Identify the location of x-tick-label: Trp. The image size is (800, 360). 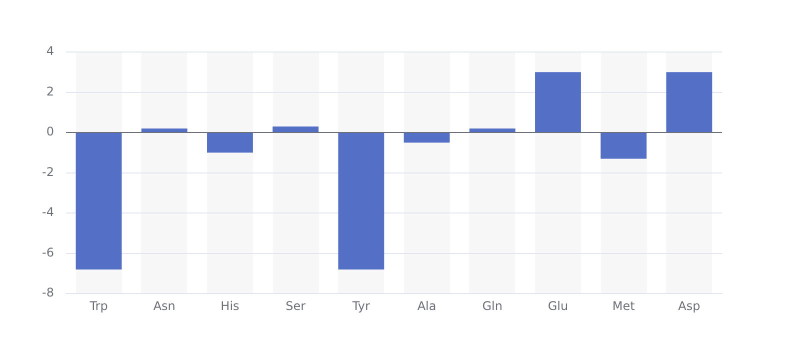
(98, 305).